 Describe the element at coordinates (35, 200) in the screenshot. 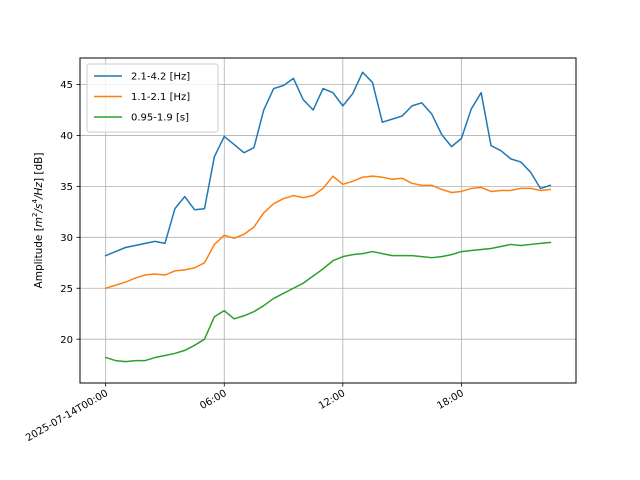

I see `y-label-s-exp: 4` at that location.